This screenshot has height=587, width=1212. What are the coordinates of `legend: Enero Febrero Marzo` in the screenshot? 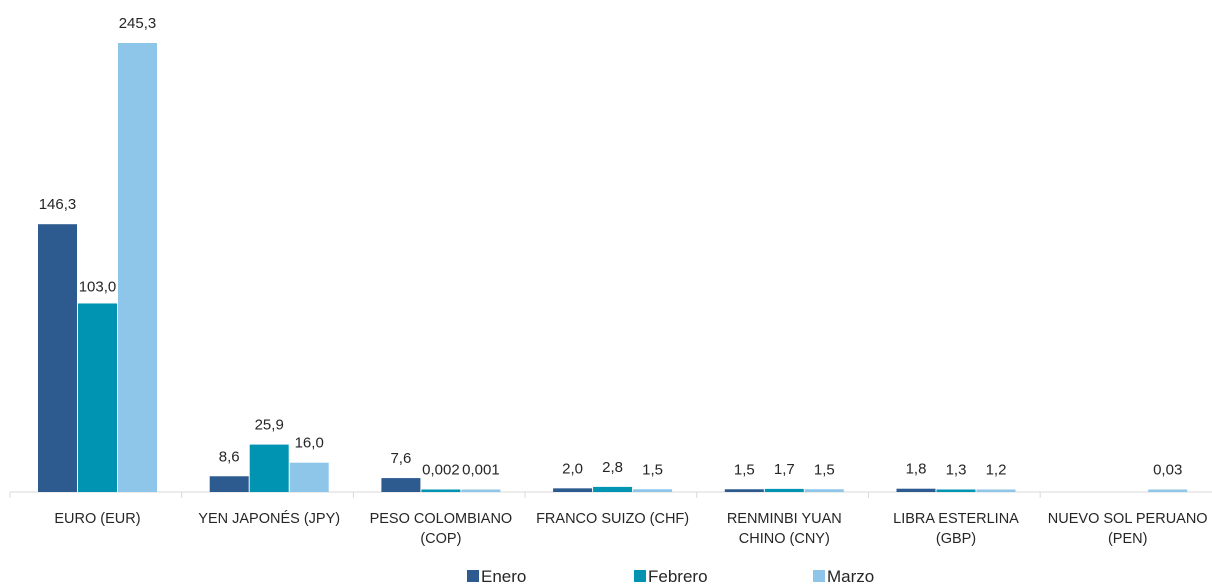 It's located at (670, 576).